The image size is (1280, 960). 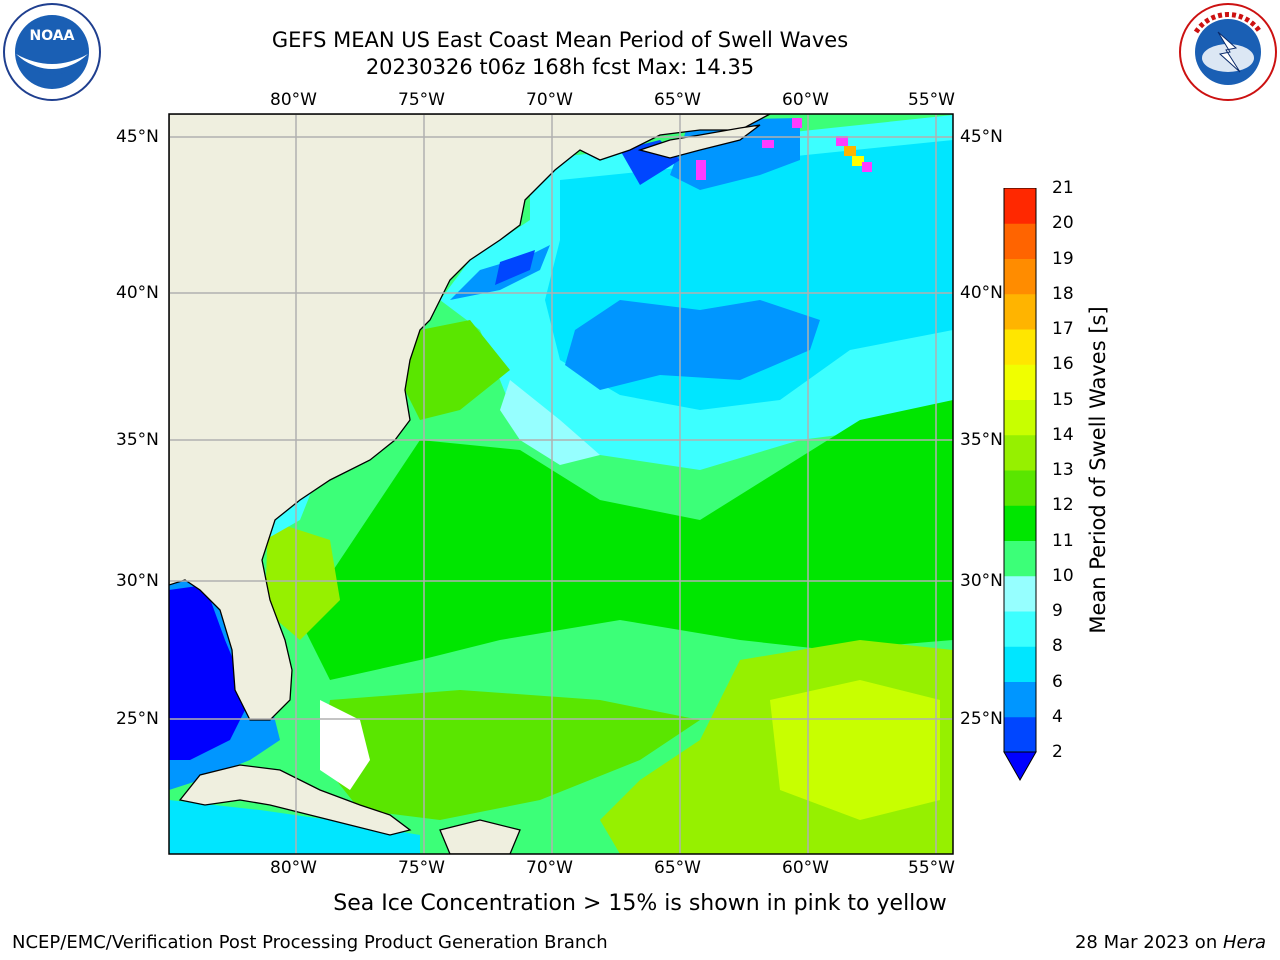 What do you see at coordinates (294, 827) in the screenshot?
I see `field-region-caribbean` at bounding box center [294, 827].